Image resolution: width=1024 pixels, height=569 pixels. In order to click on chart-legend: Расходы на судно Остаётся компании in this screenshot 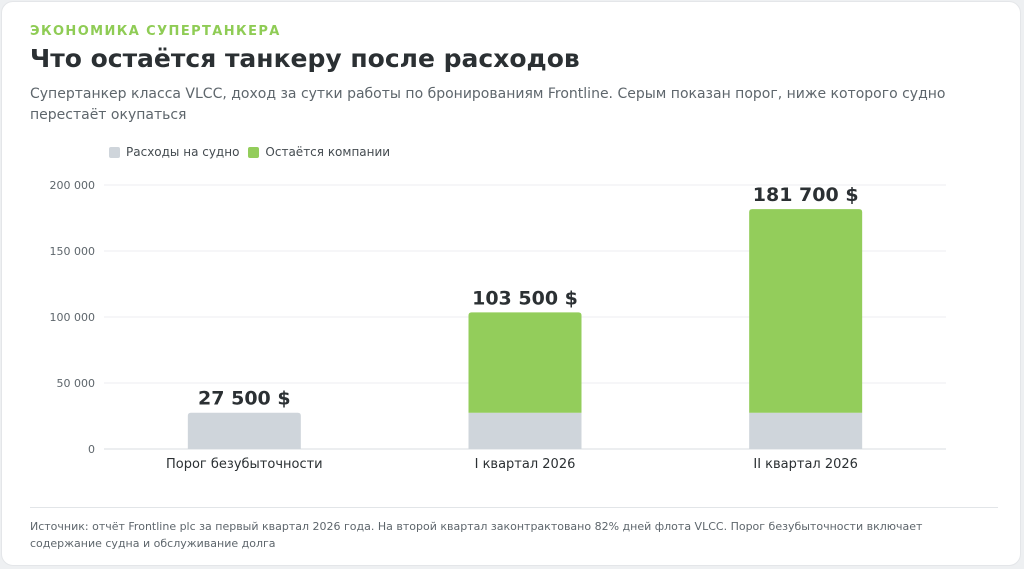, I will do `click(254, 152)`.